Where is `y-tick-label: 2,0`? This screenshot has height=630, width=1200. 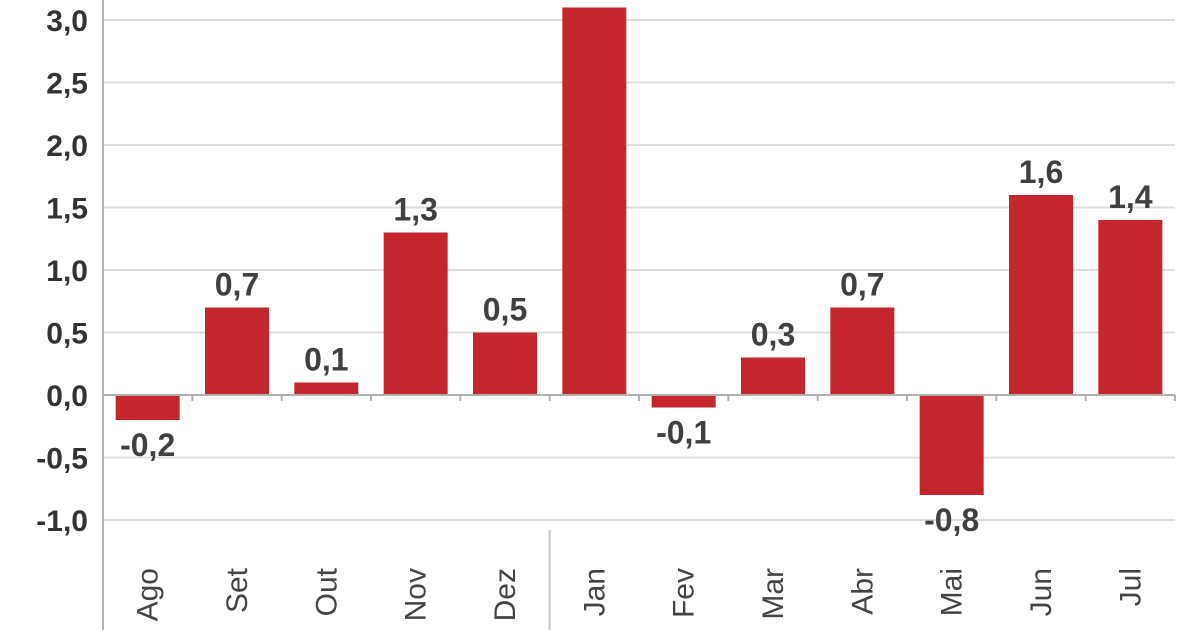 y-tick-label: 2,0 is located at coordinates (67, 146).